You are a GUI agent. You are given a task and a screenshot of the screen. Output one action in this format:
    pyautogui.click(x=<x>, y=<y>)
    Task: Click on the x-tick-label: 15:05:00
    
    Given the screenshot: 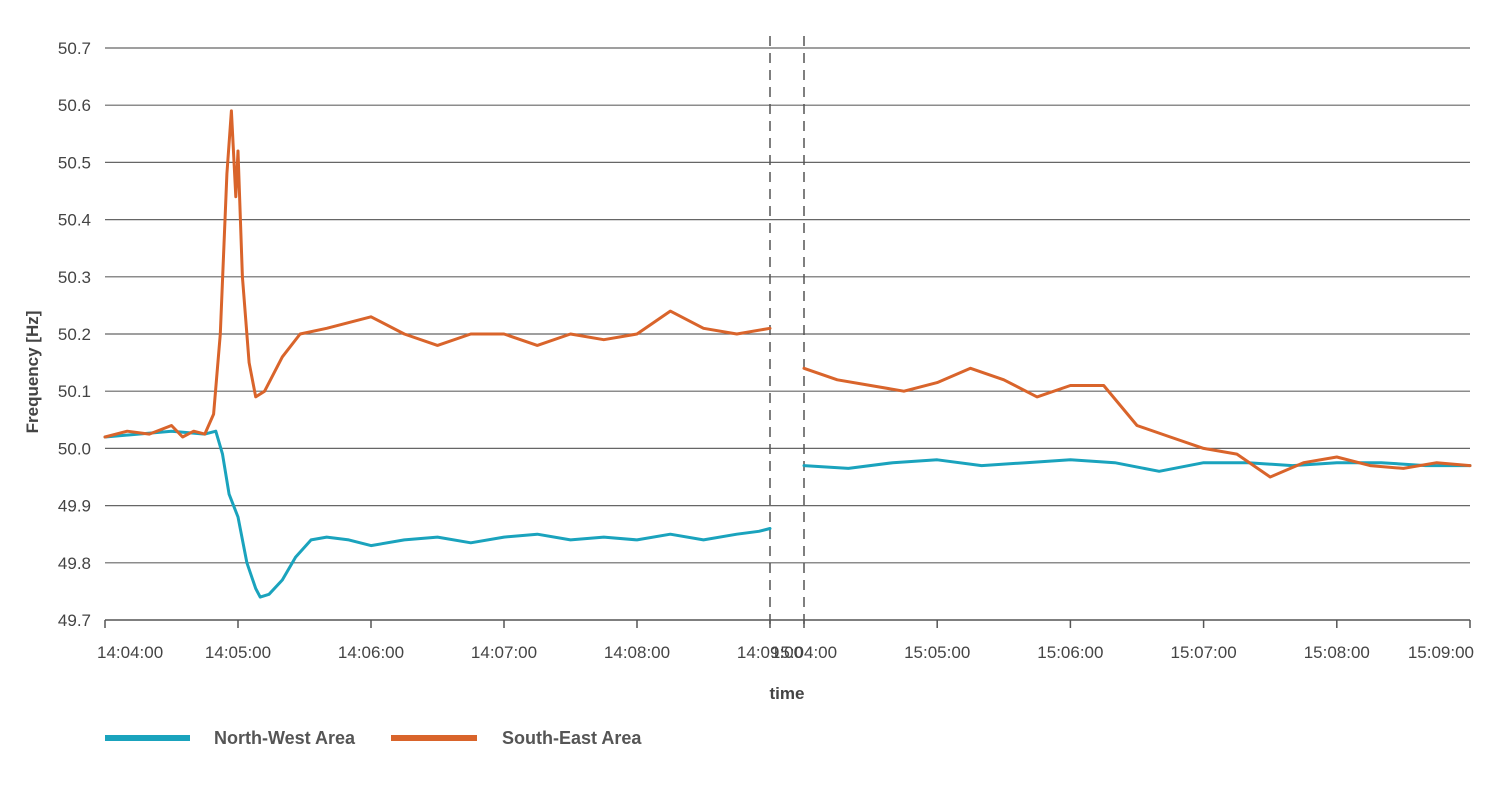 What is the action you would take?
    pyautogui.click(x=937, y=652)
    